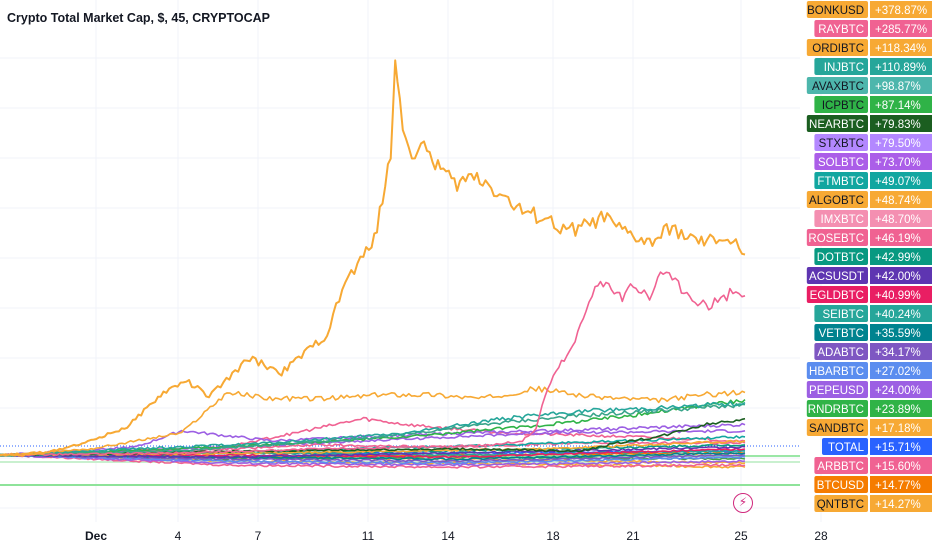 This screenshot has width=932, height=550. Describe the element at coordinates (869, 47) in the screenshot. I see `badge-ordibtc: ORDIBTC +118.34%` at that location.